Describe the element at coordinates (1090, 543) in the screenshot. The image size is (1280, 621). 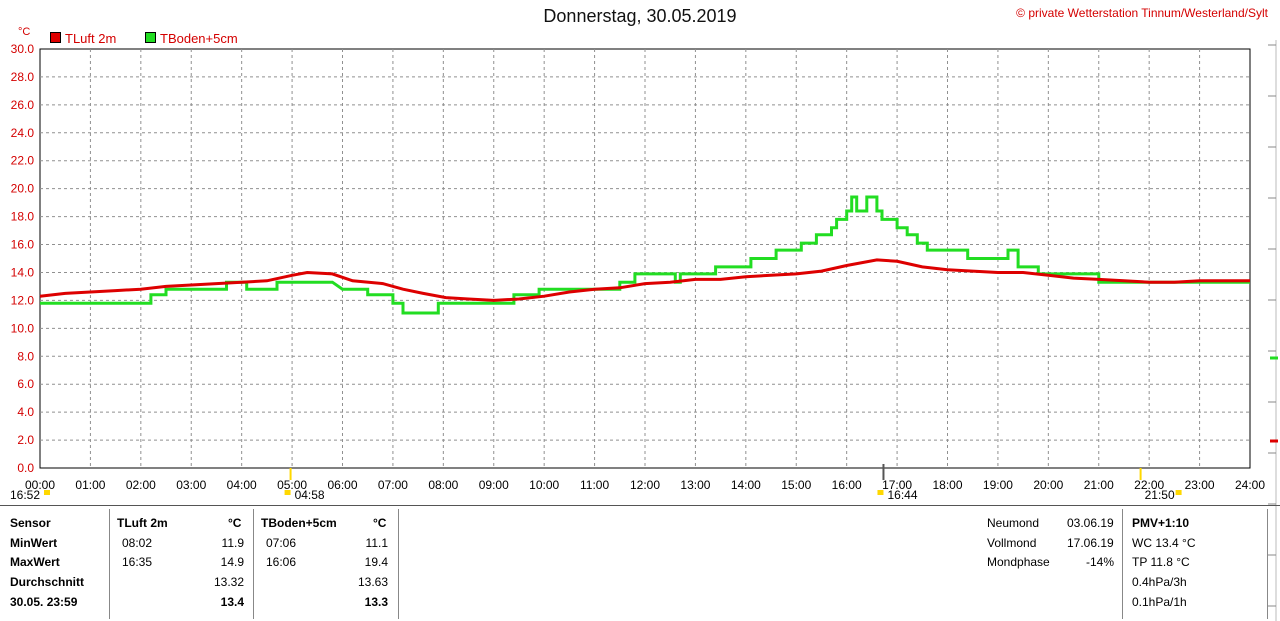
I see `vollmond-date: 17.06.19` at that location.